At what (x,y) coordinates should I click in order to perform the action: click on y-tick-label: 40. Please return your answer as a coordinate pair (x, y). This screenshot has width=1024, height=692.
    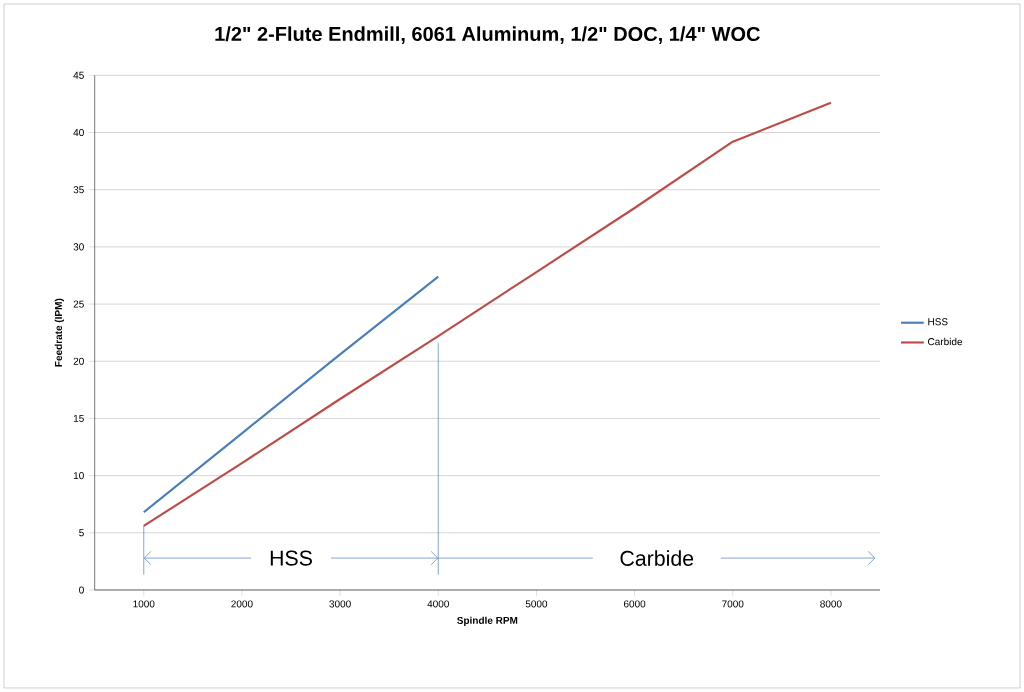
    Looking at the image, I should click on (78, 132).